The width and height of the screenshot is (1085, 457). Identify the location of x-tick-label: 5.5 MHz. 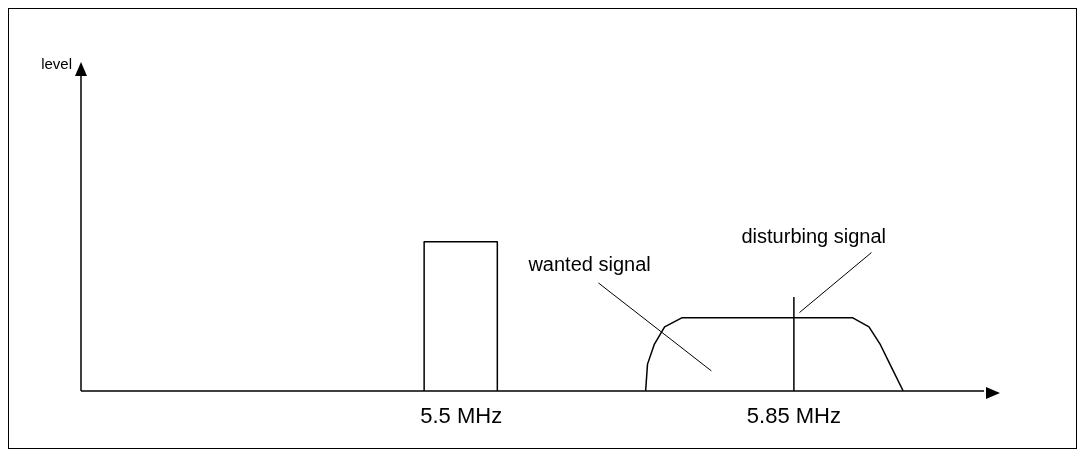
(461, 415).